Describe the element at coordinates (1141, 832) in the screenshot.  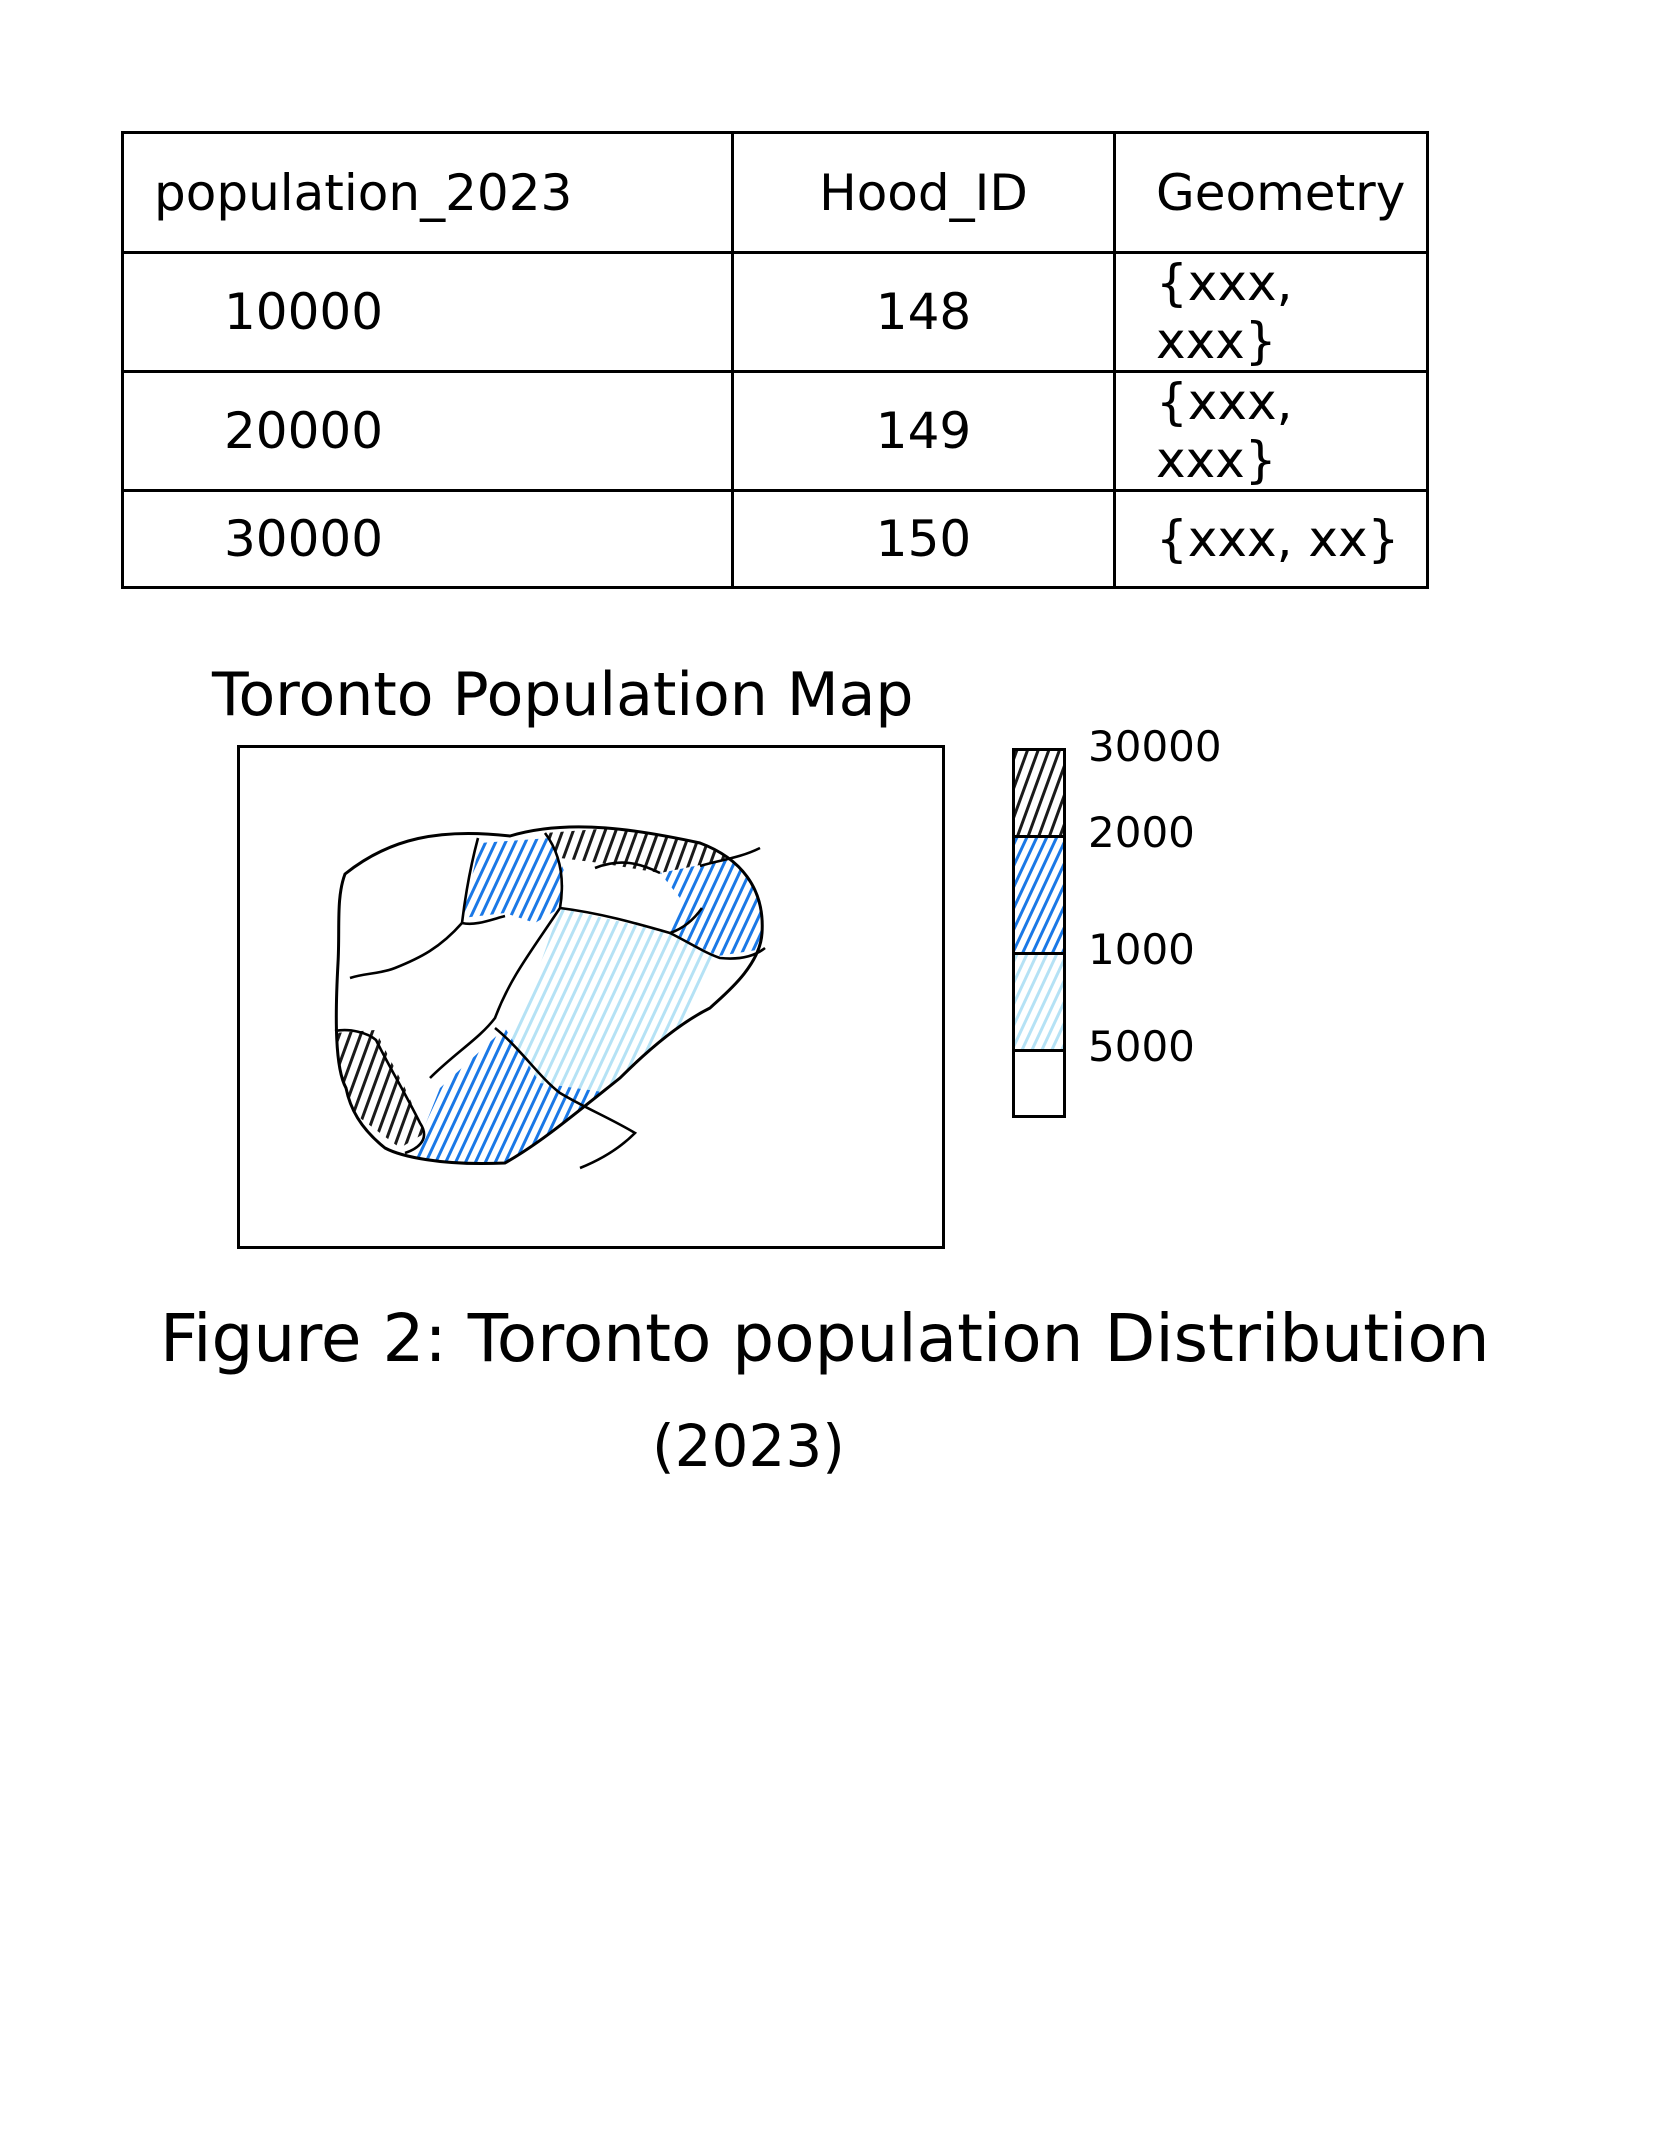
I see `legend-label-2000: 2000` at that location.